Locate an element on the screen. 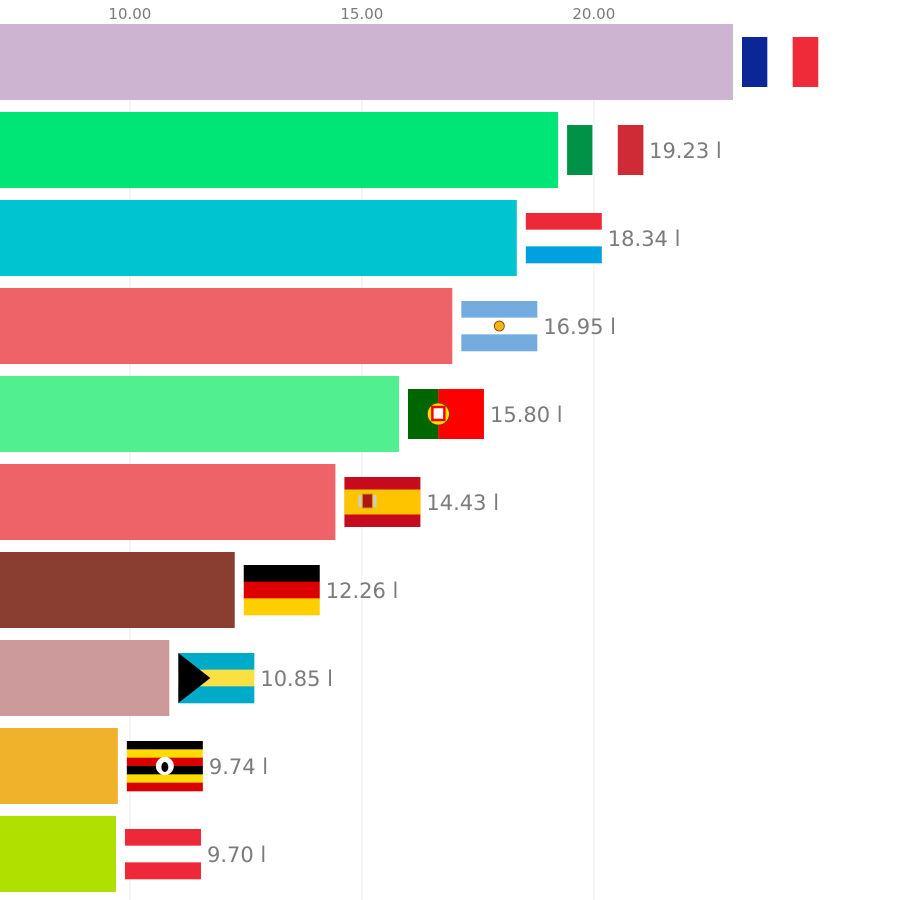 This screenshot has width=900, height=900. value-label: 19.23 l is located at coordinates (685, 151).